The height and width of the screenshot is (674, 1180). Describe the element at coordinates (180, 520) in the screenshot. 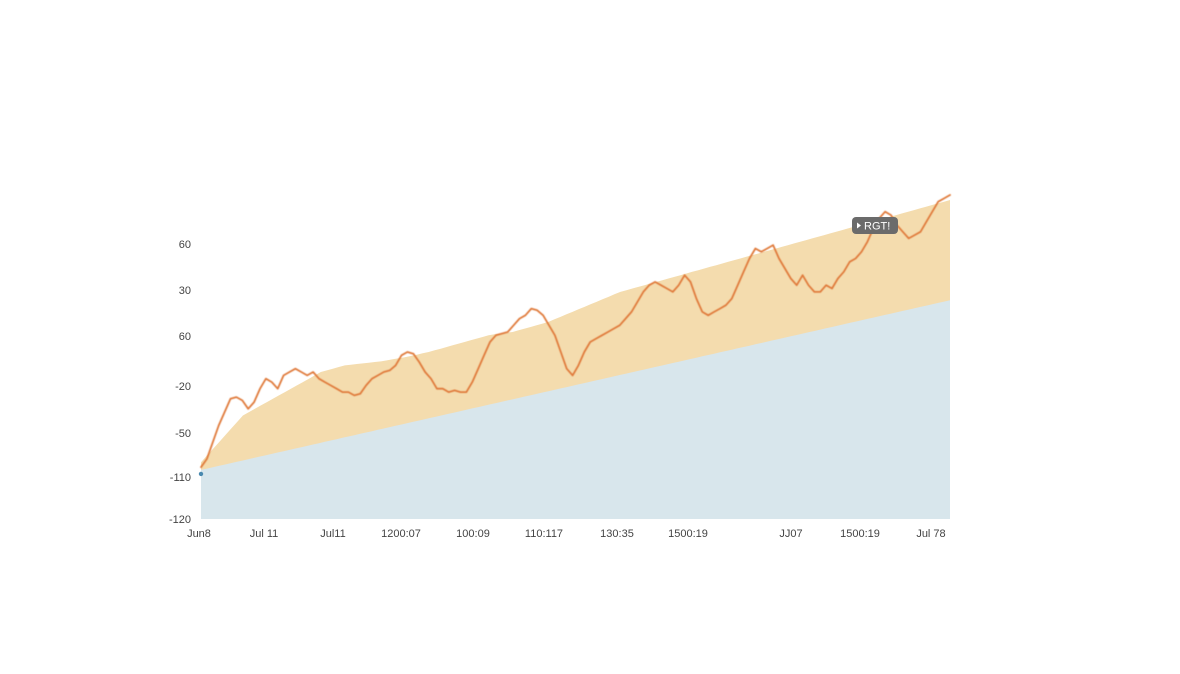

I see `y-tick-label: -120` at that location.